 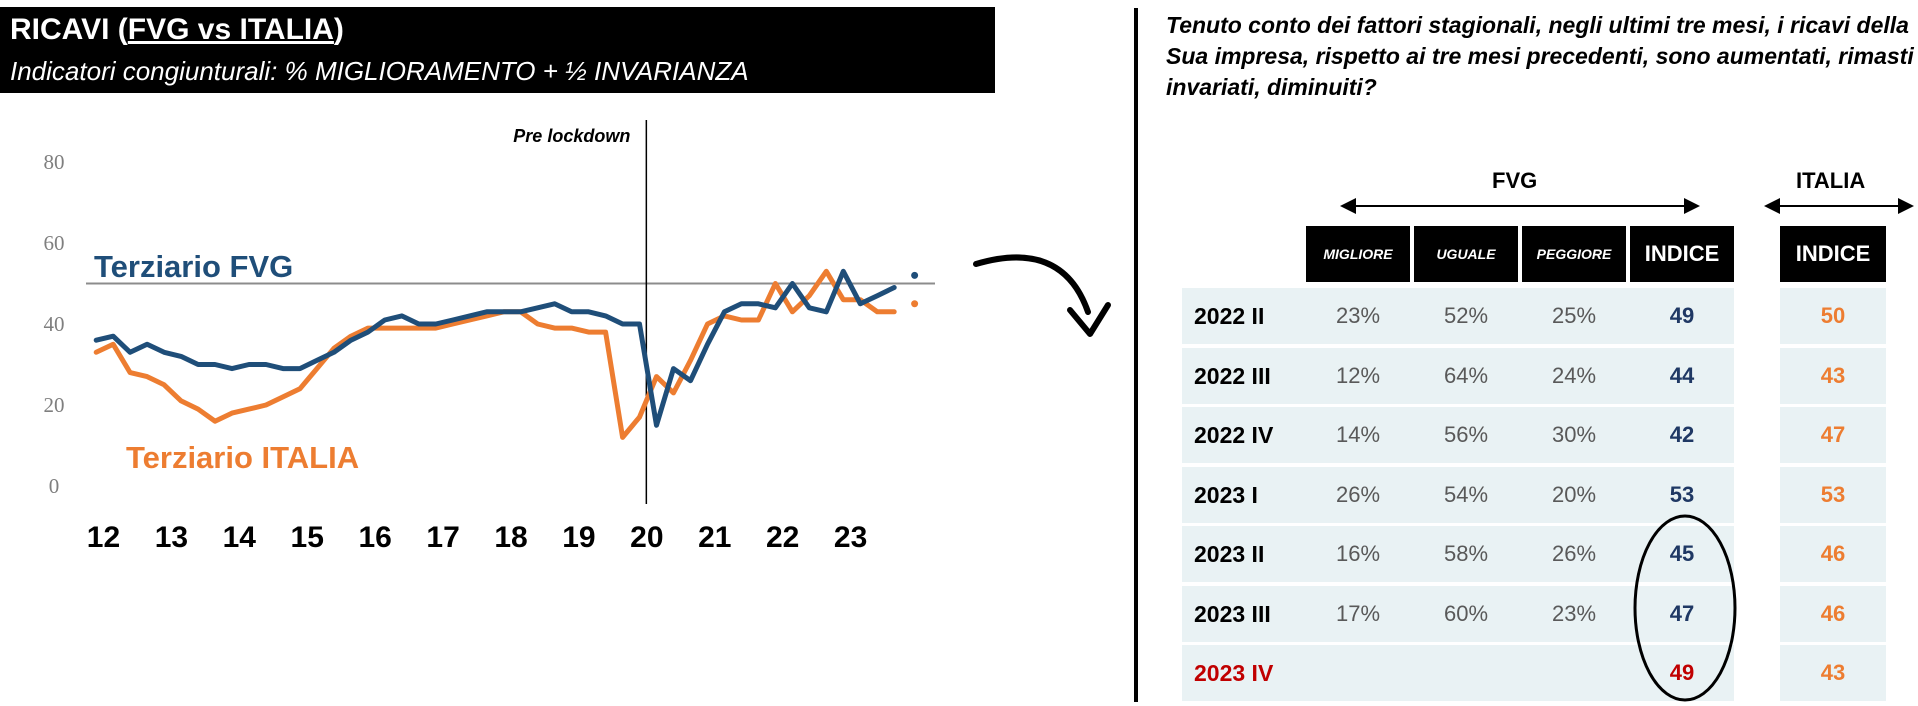 What do you see at coordinates (240, 537) in the screenshot?
I see `x-tick-label: 14` at bounding box center [240, 537].